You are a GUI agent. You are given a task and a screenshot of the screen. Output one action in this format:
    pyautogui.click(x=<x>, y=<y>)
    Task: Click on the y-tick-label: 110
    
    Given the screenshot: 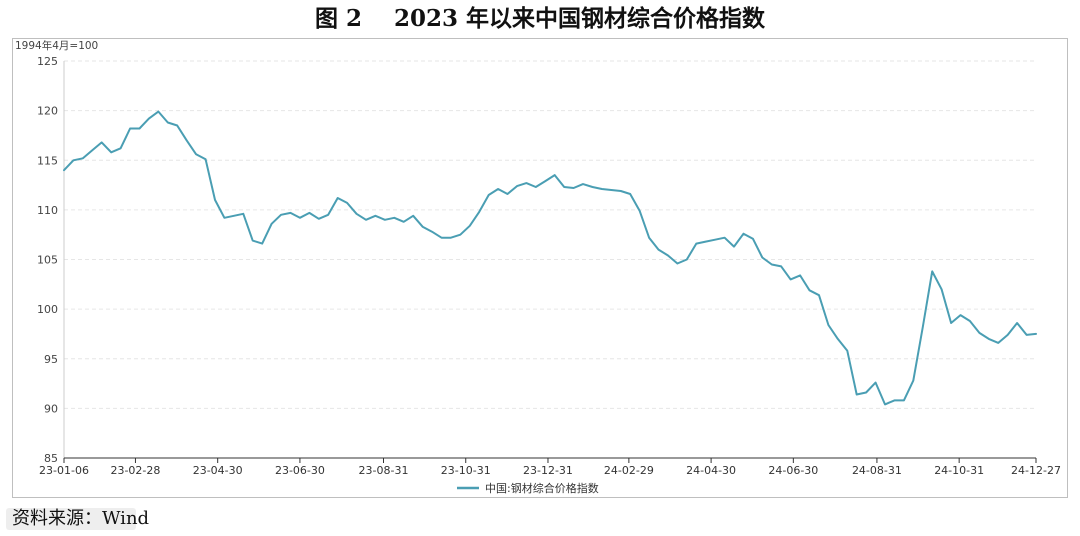 What is the action you would take?
    pyautogui.click(x=47, y=210)
    